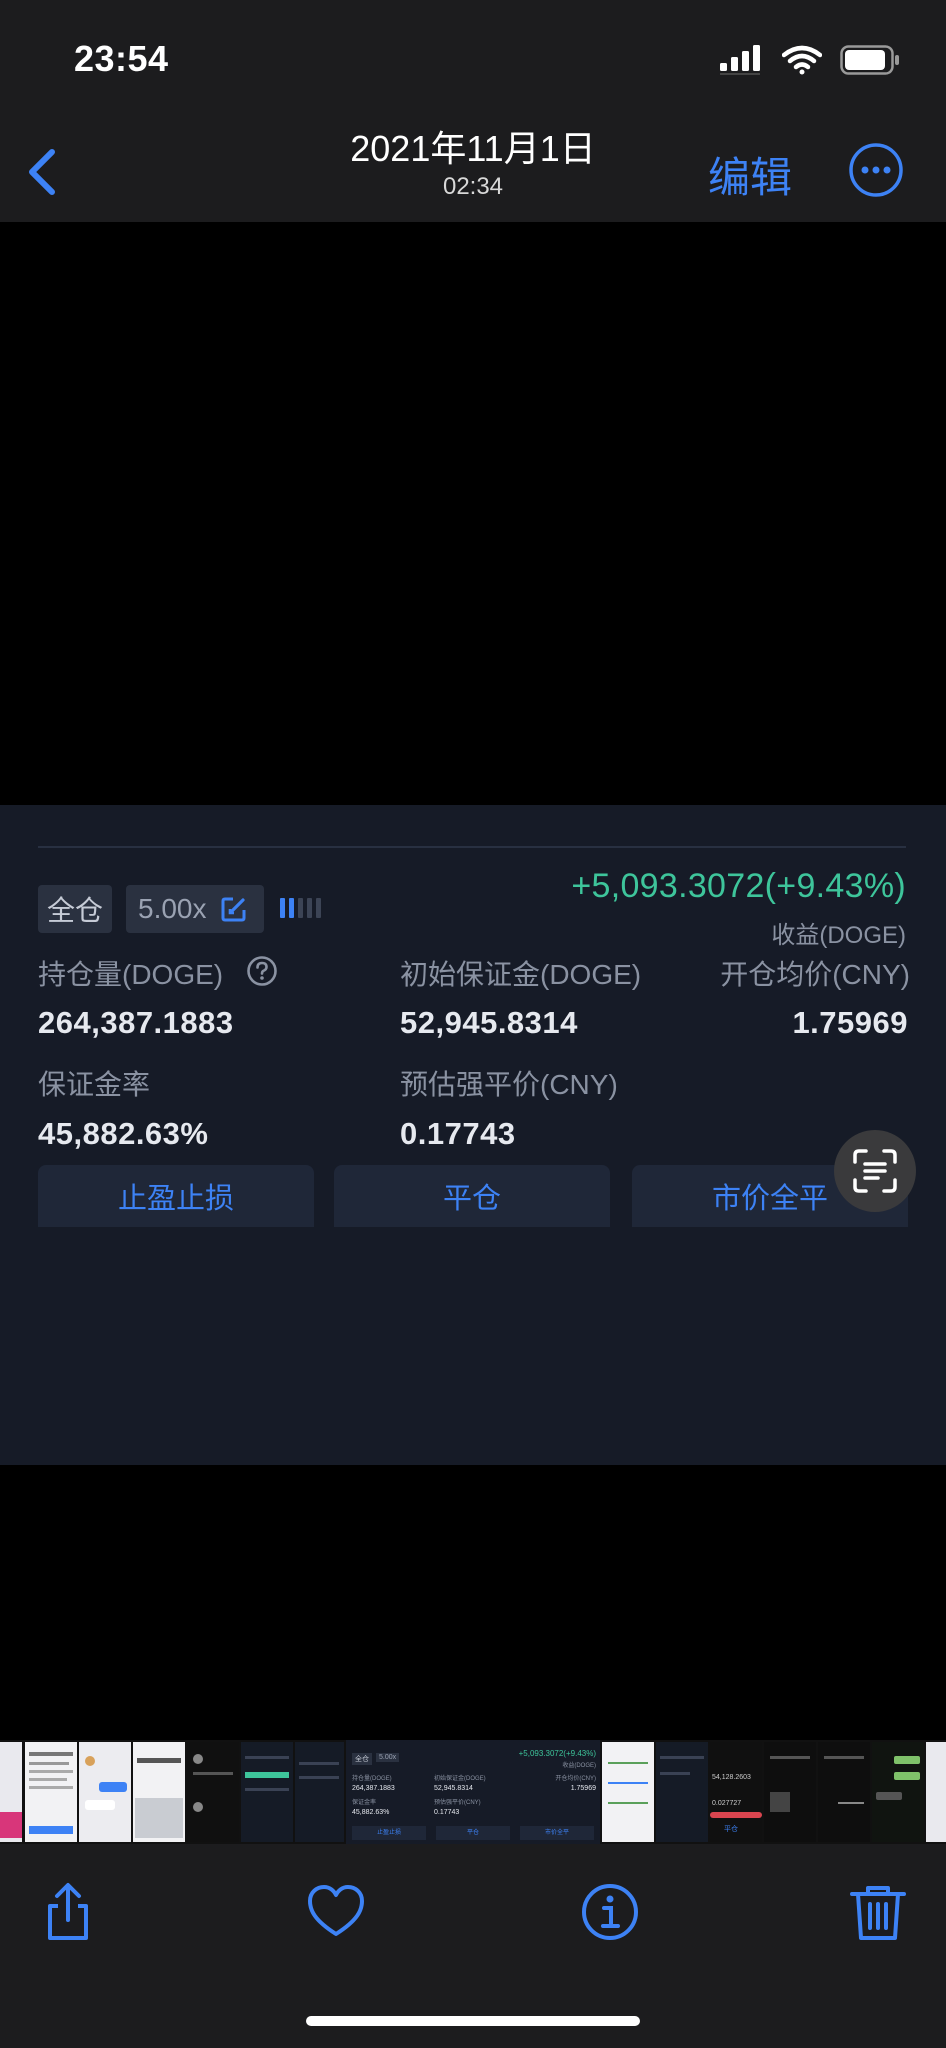 This screenshot has width=946, height=2048. What do you see at coordinates (388, 1757) in the screenshot?
I see `thumb-leverage: 5.00x` at bounding box center [388, 1757].